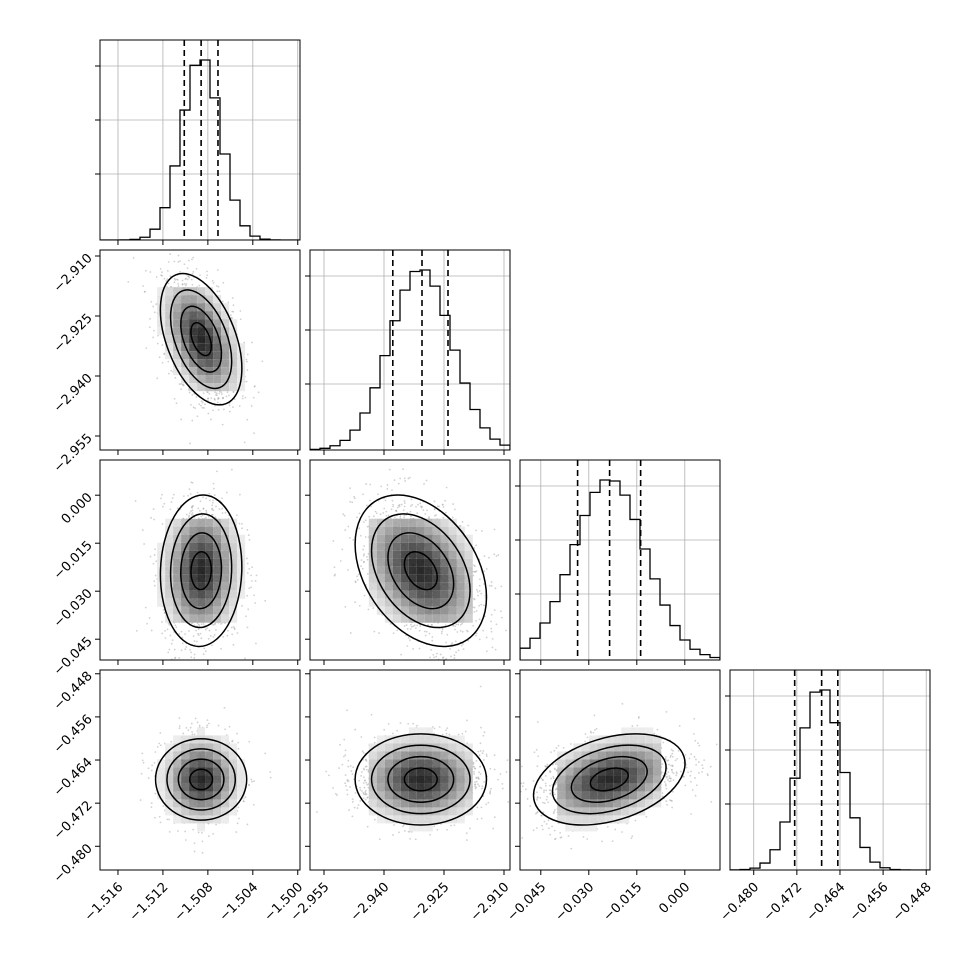 The width and height of the screenshot is (970, 970). I want to click on panel-frame, so click(410, 350).